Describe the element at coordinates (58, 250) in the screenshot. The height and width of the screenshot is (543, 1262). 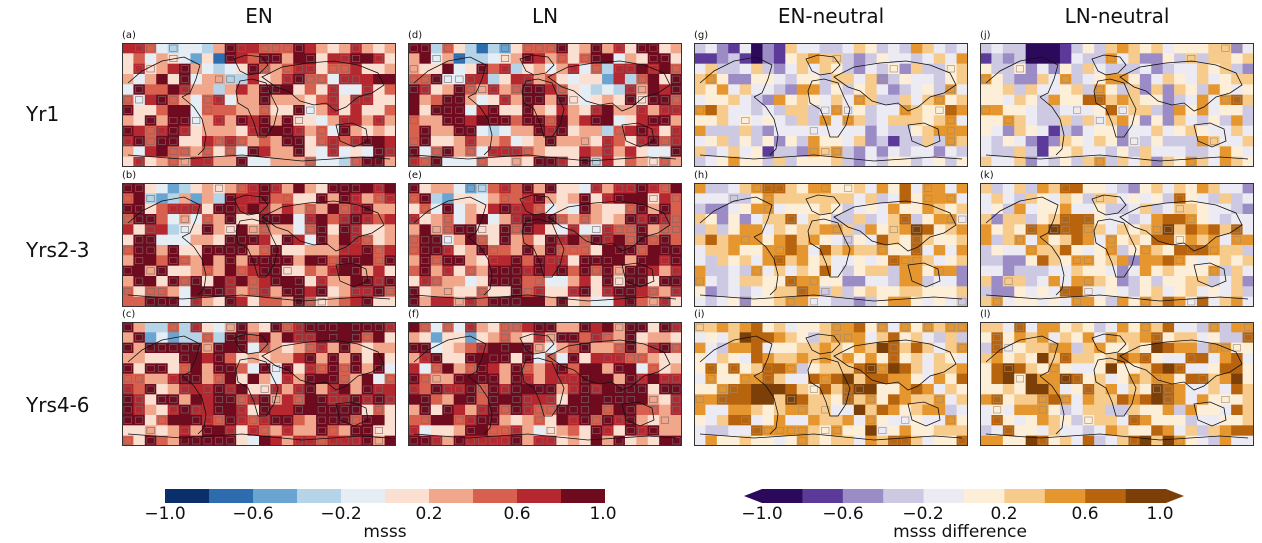
I see `row-label-yrs2-3: Yrs2-3` at that location.